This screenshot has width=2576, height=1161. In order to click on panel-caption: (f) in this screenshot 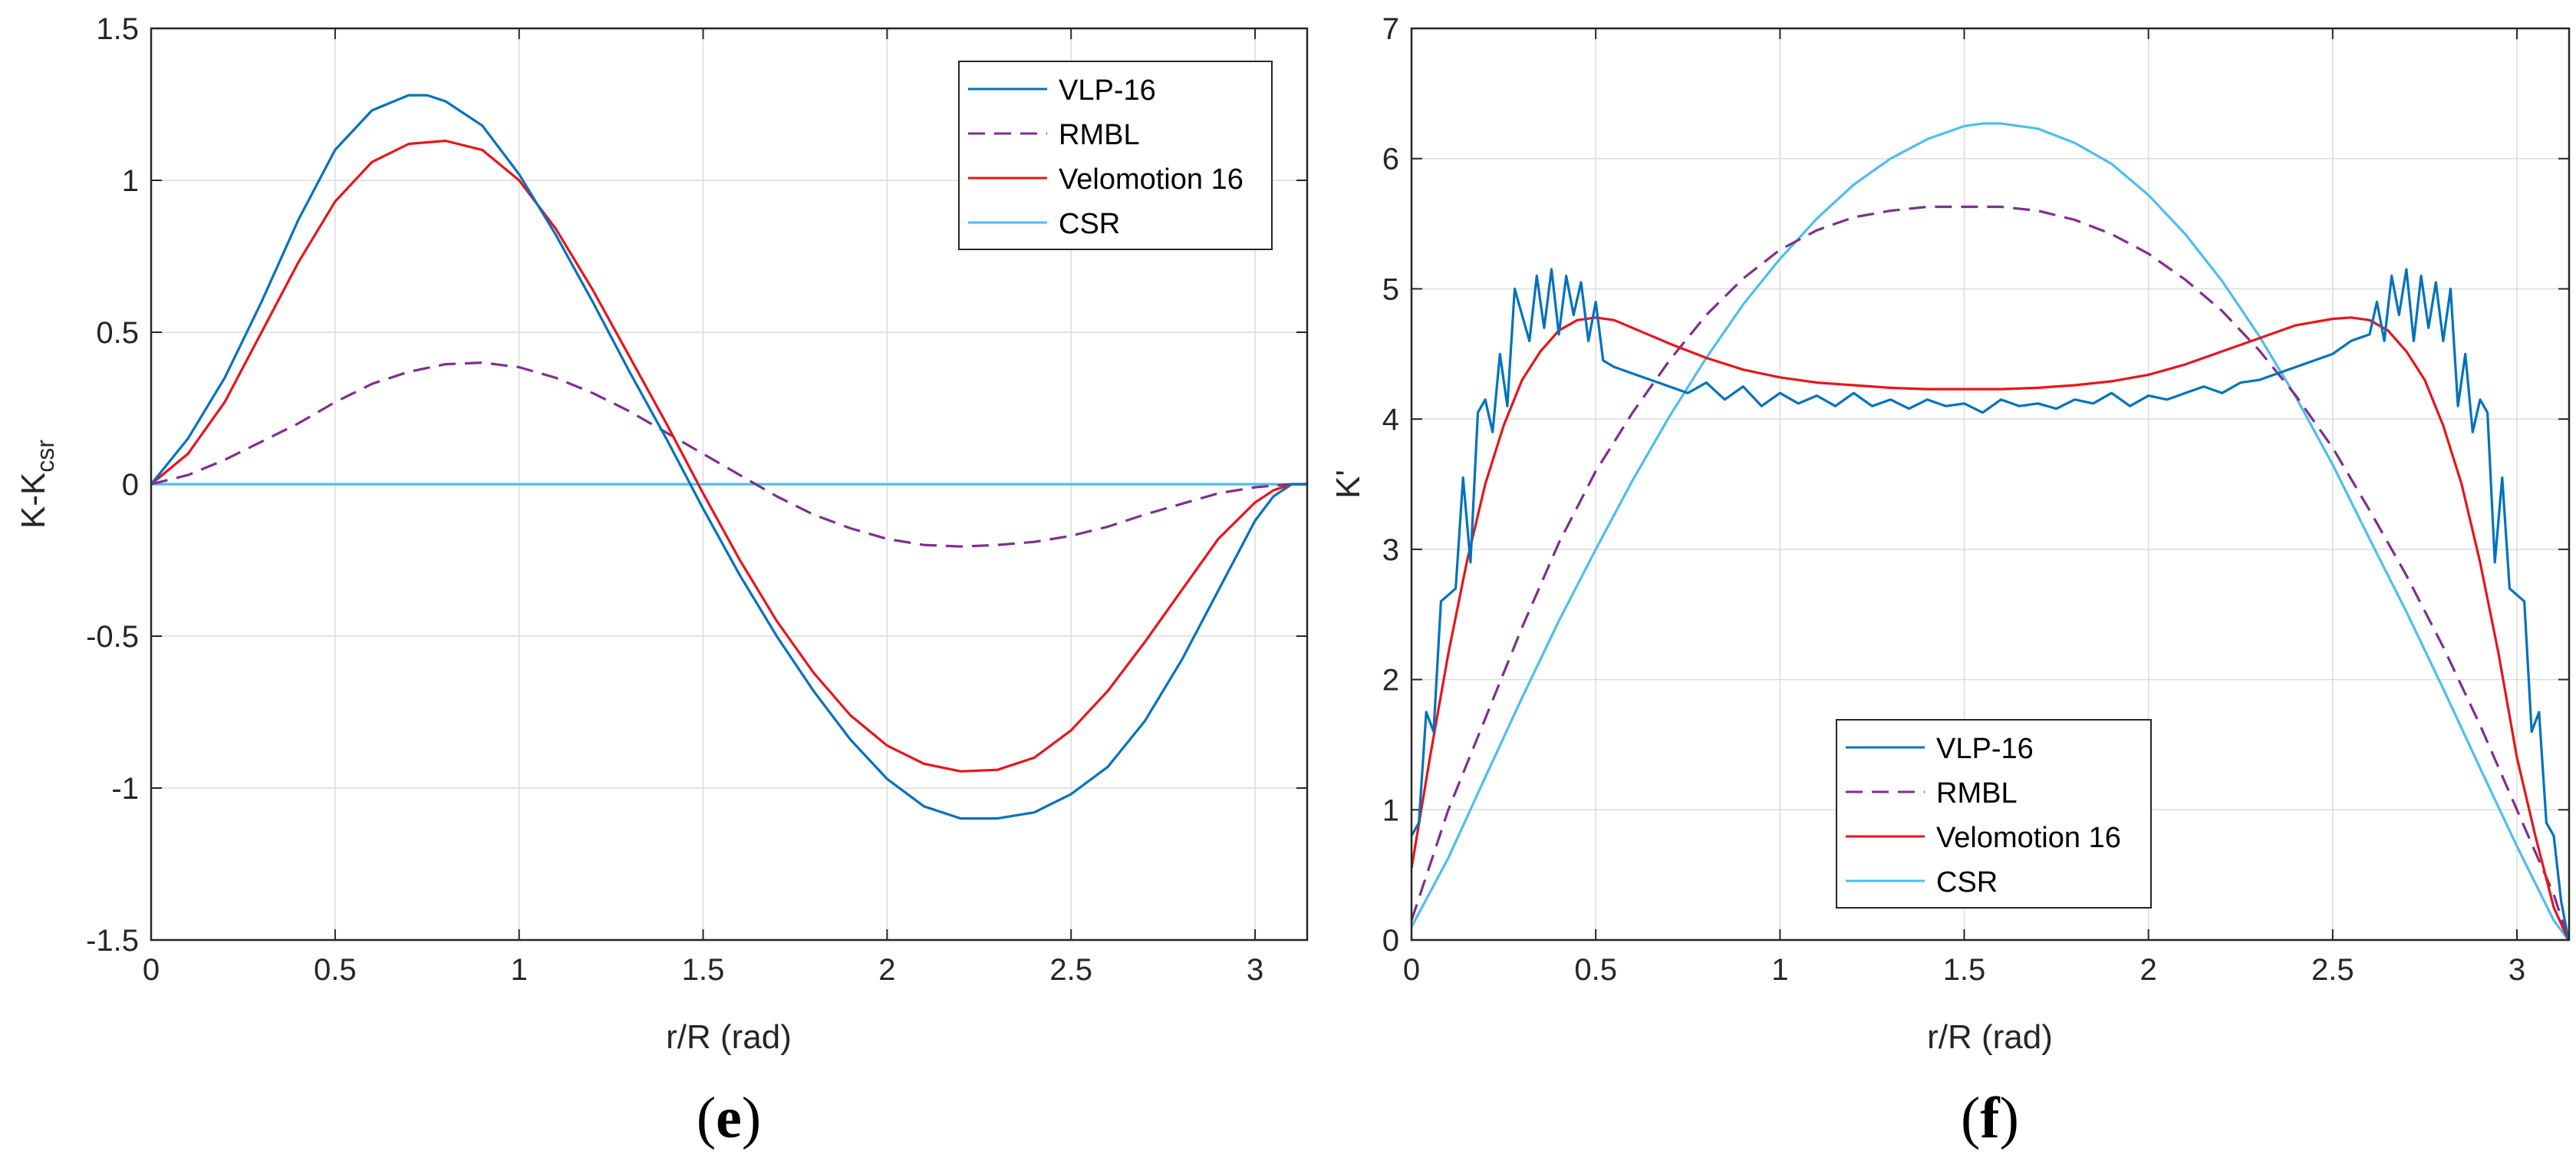, I will do `click(1990, 1118)`.